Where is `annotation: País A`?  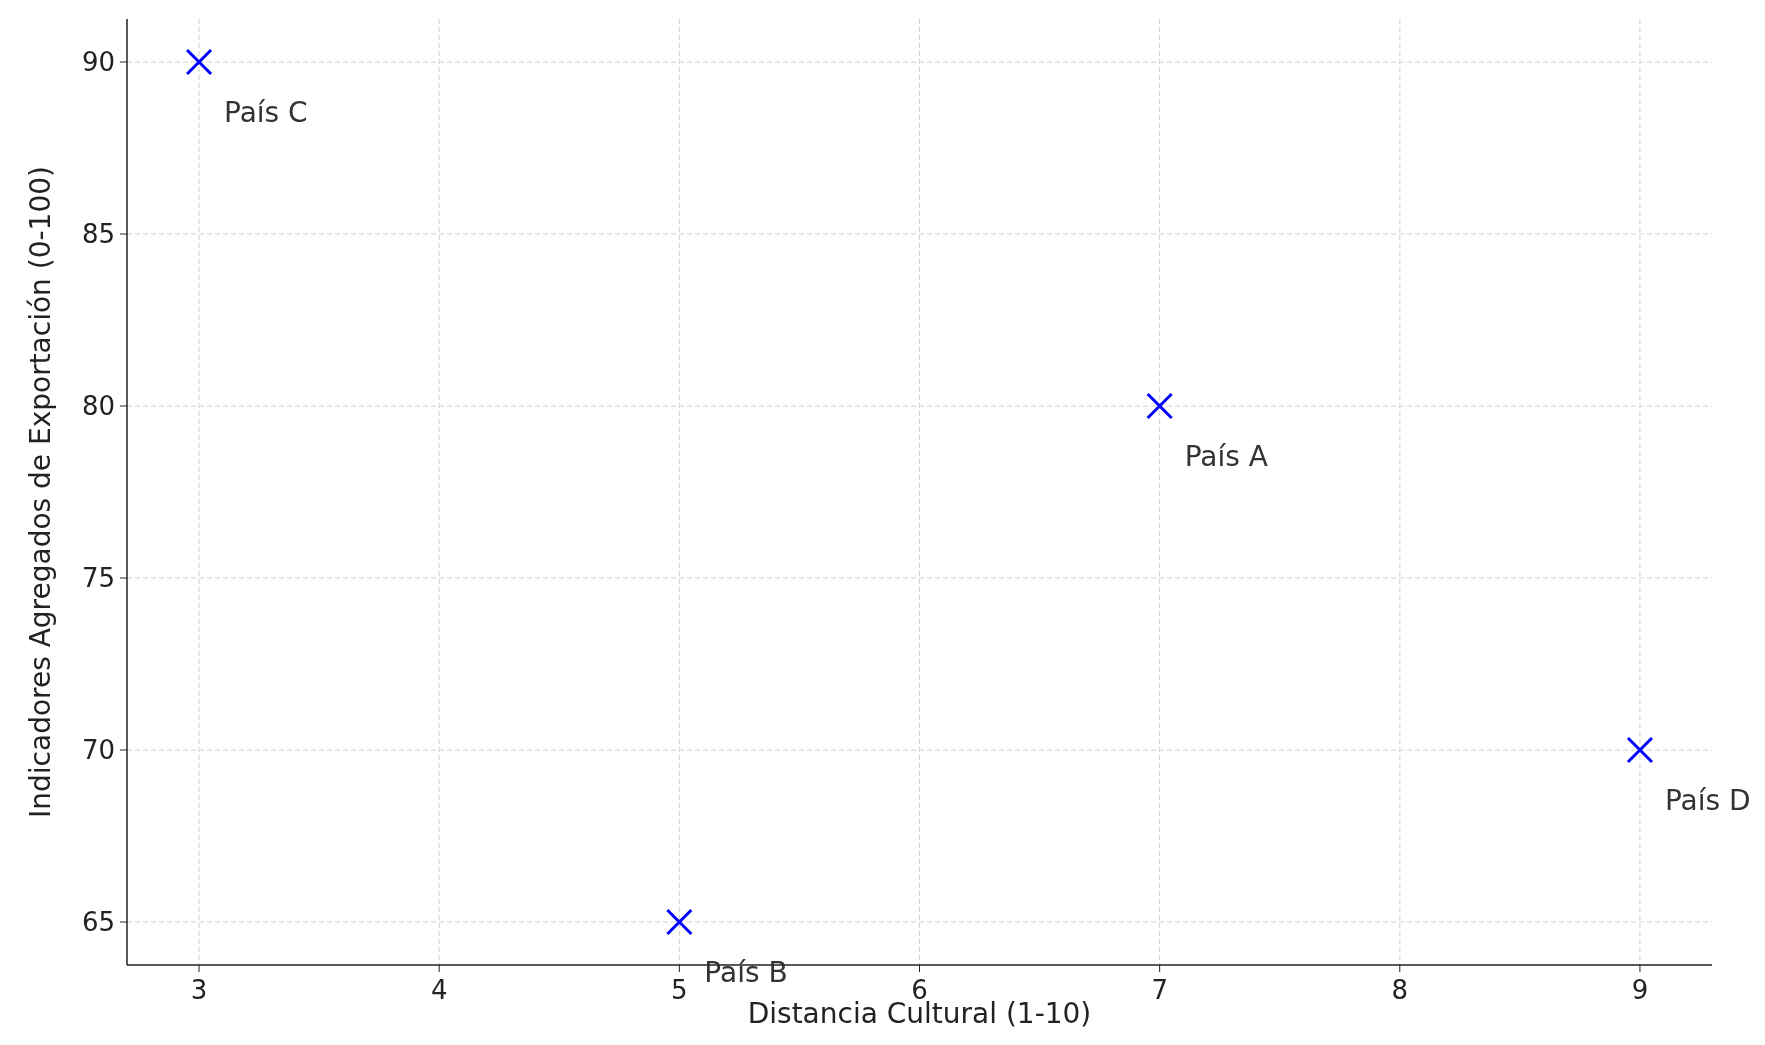
annotation: País A is located at coordinates (1226, 456).